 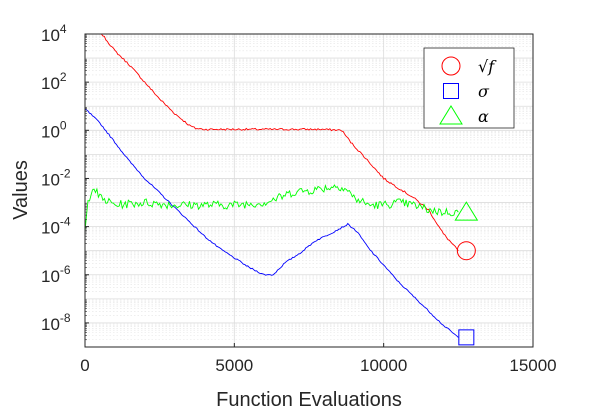 What do you see at coordinates (21, 190) in the screenshot?
I see `y-axis-label: Values` at bounding box center [21, 190].